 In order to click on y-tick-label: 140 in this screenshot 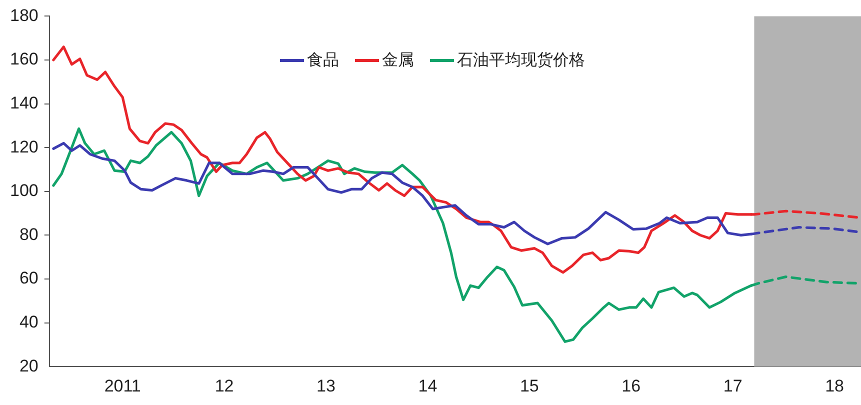, I will do `click(24, 102)`.